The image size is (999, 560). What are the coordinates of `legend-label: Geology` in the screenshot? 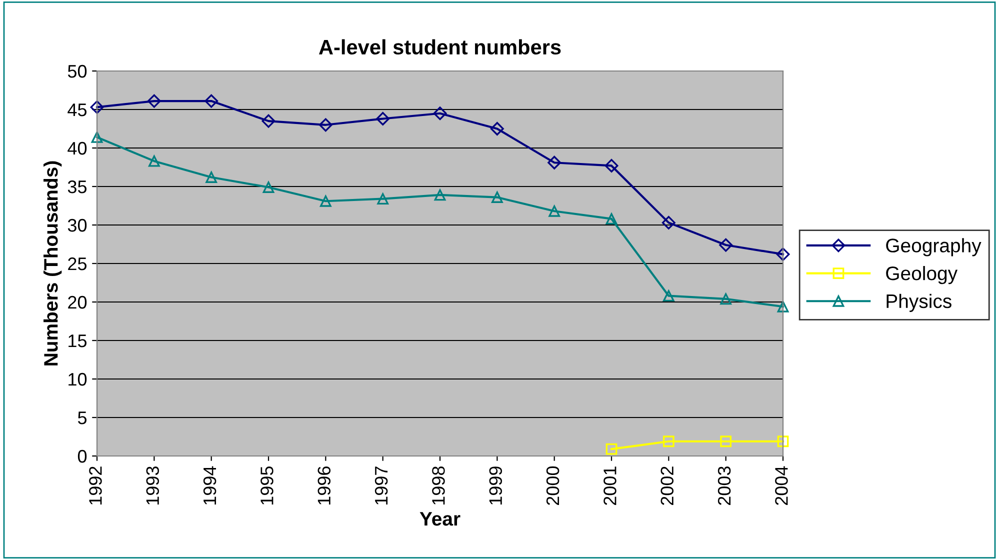 It's located at (922, 275).